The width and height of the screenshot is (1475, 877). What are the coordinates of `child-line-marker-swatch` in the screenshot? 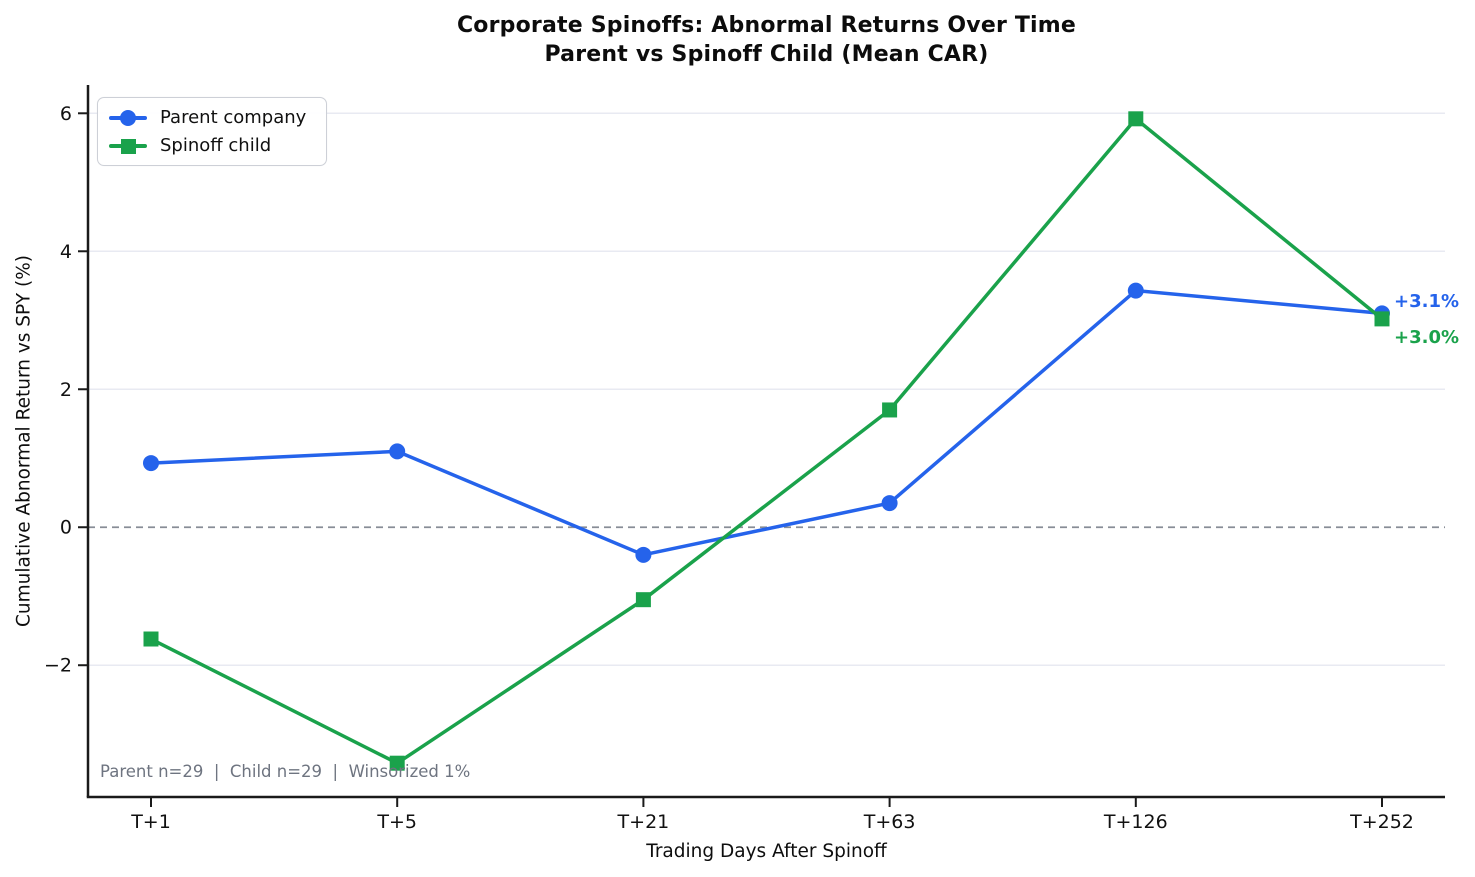 It's located at (128, 146).